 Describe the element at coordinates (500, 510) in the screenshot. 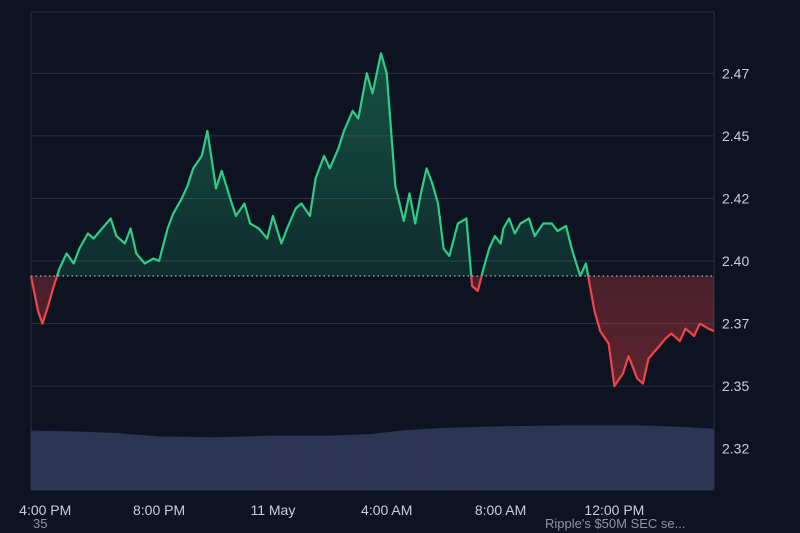

I see `x-tick-label: 8:00 AM` at that location.